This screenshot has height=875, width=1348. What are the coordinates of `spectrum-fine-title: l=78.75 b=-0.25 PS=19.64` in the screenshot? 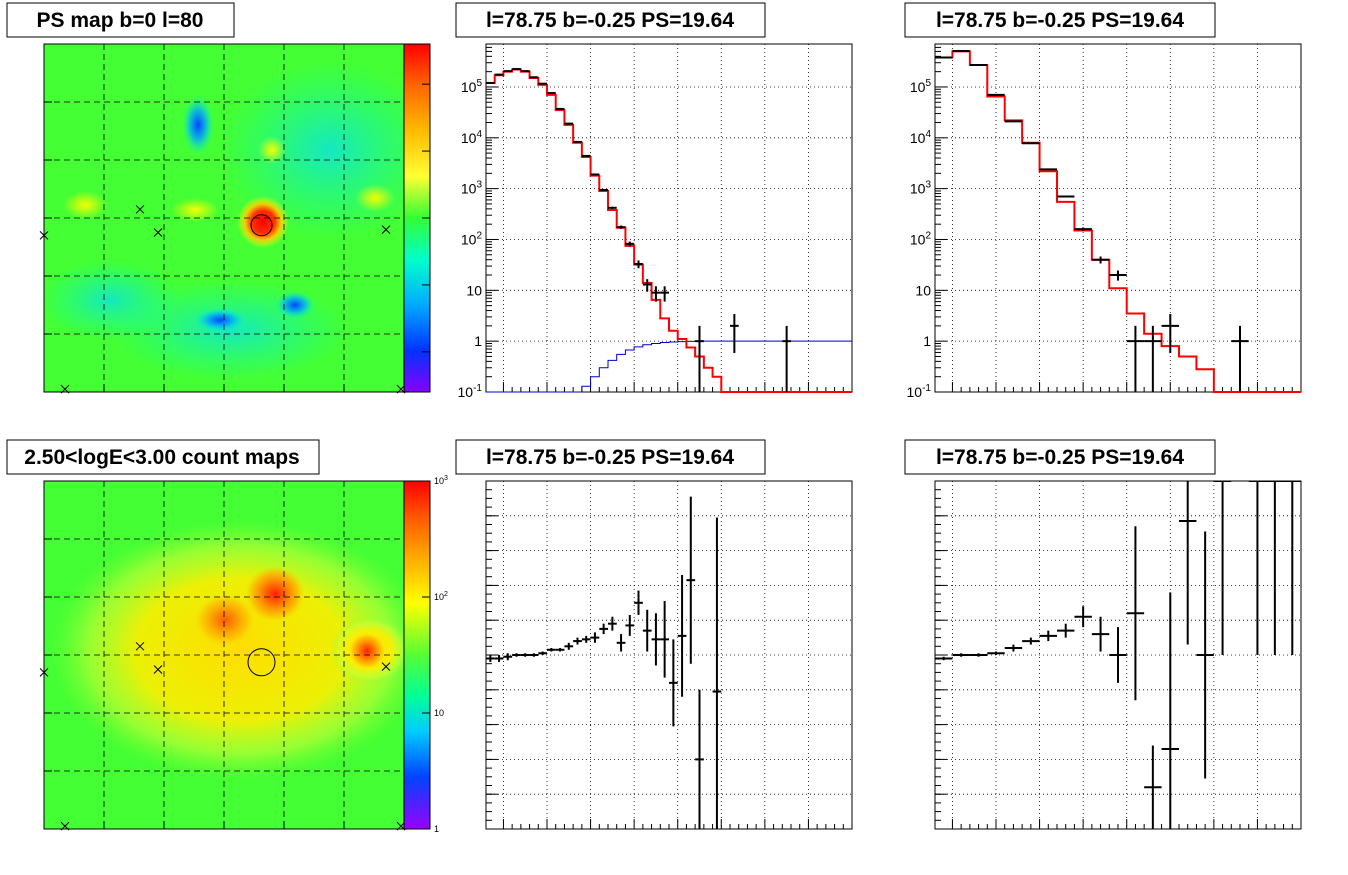 It's located at (610, 20).